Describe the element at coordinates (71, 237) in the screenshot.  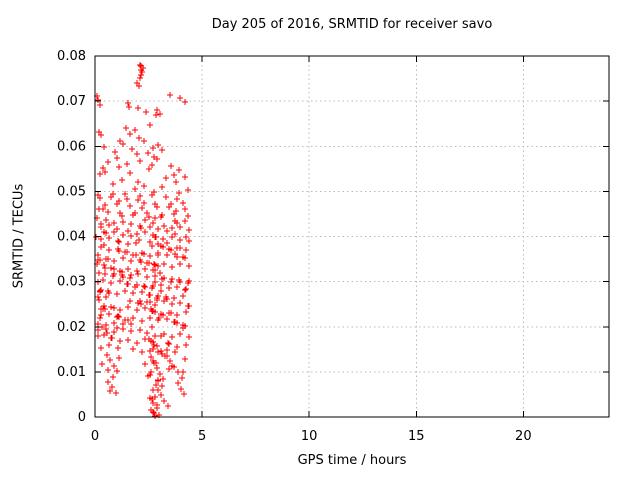
I see `y-tick-label: 0.04` at that location.